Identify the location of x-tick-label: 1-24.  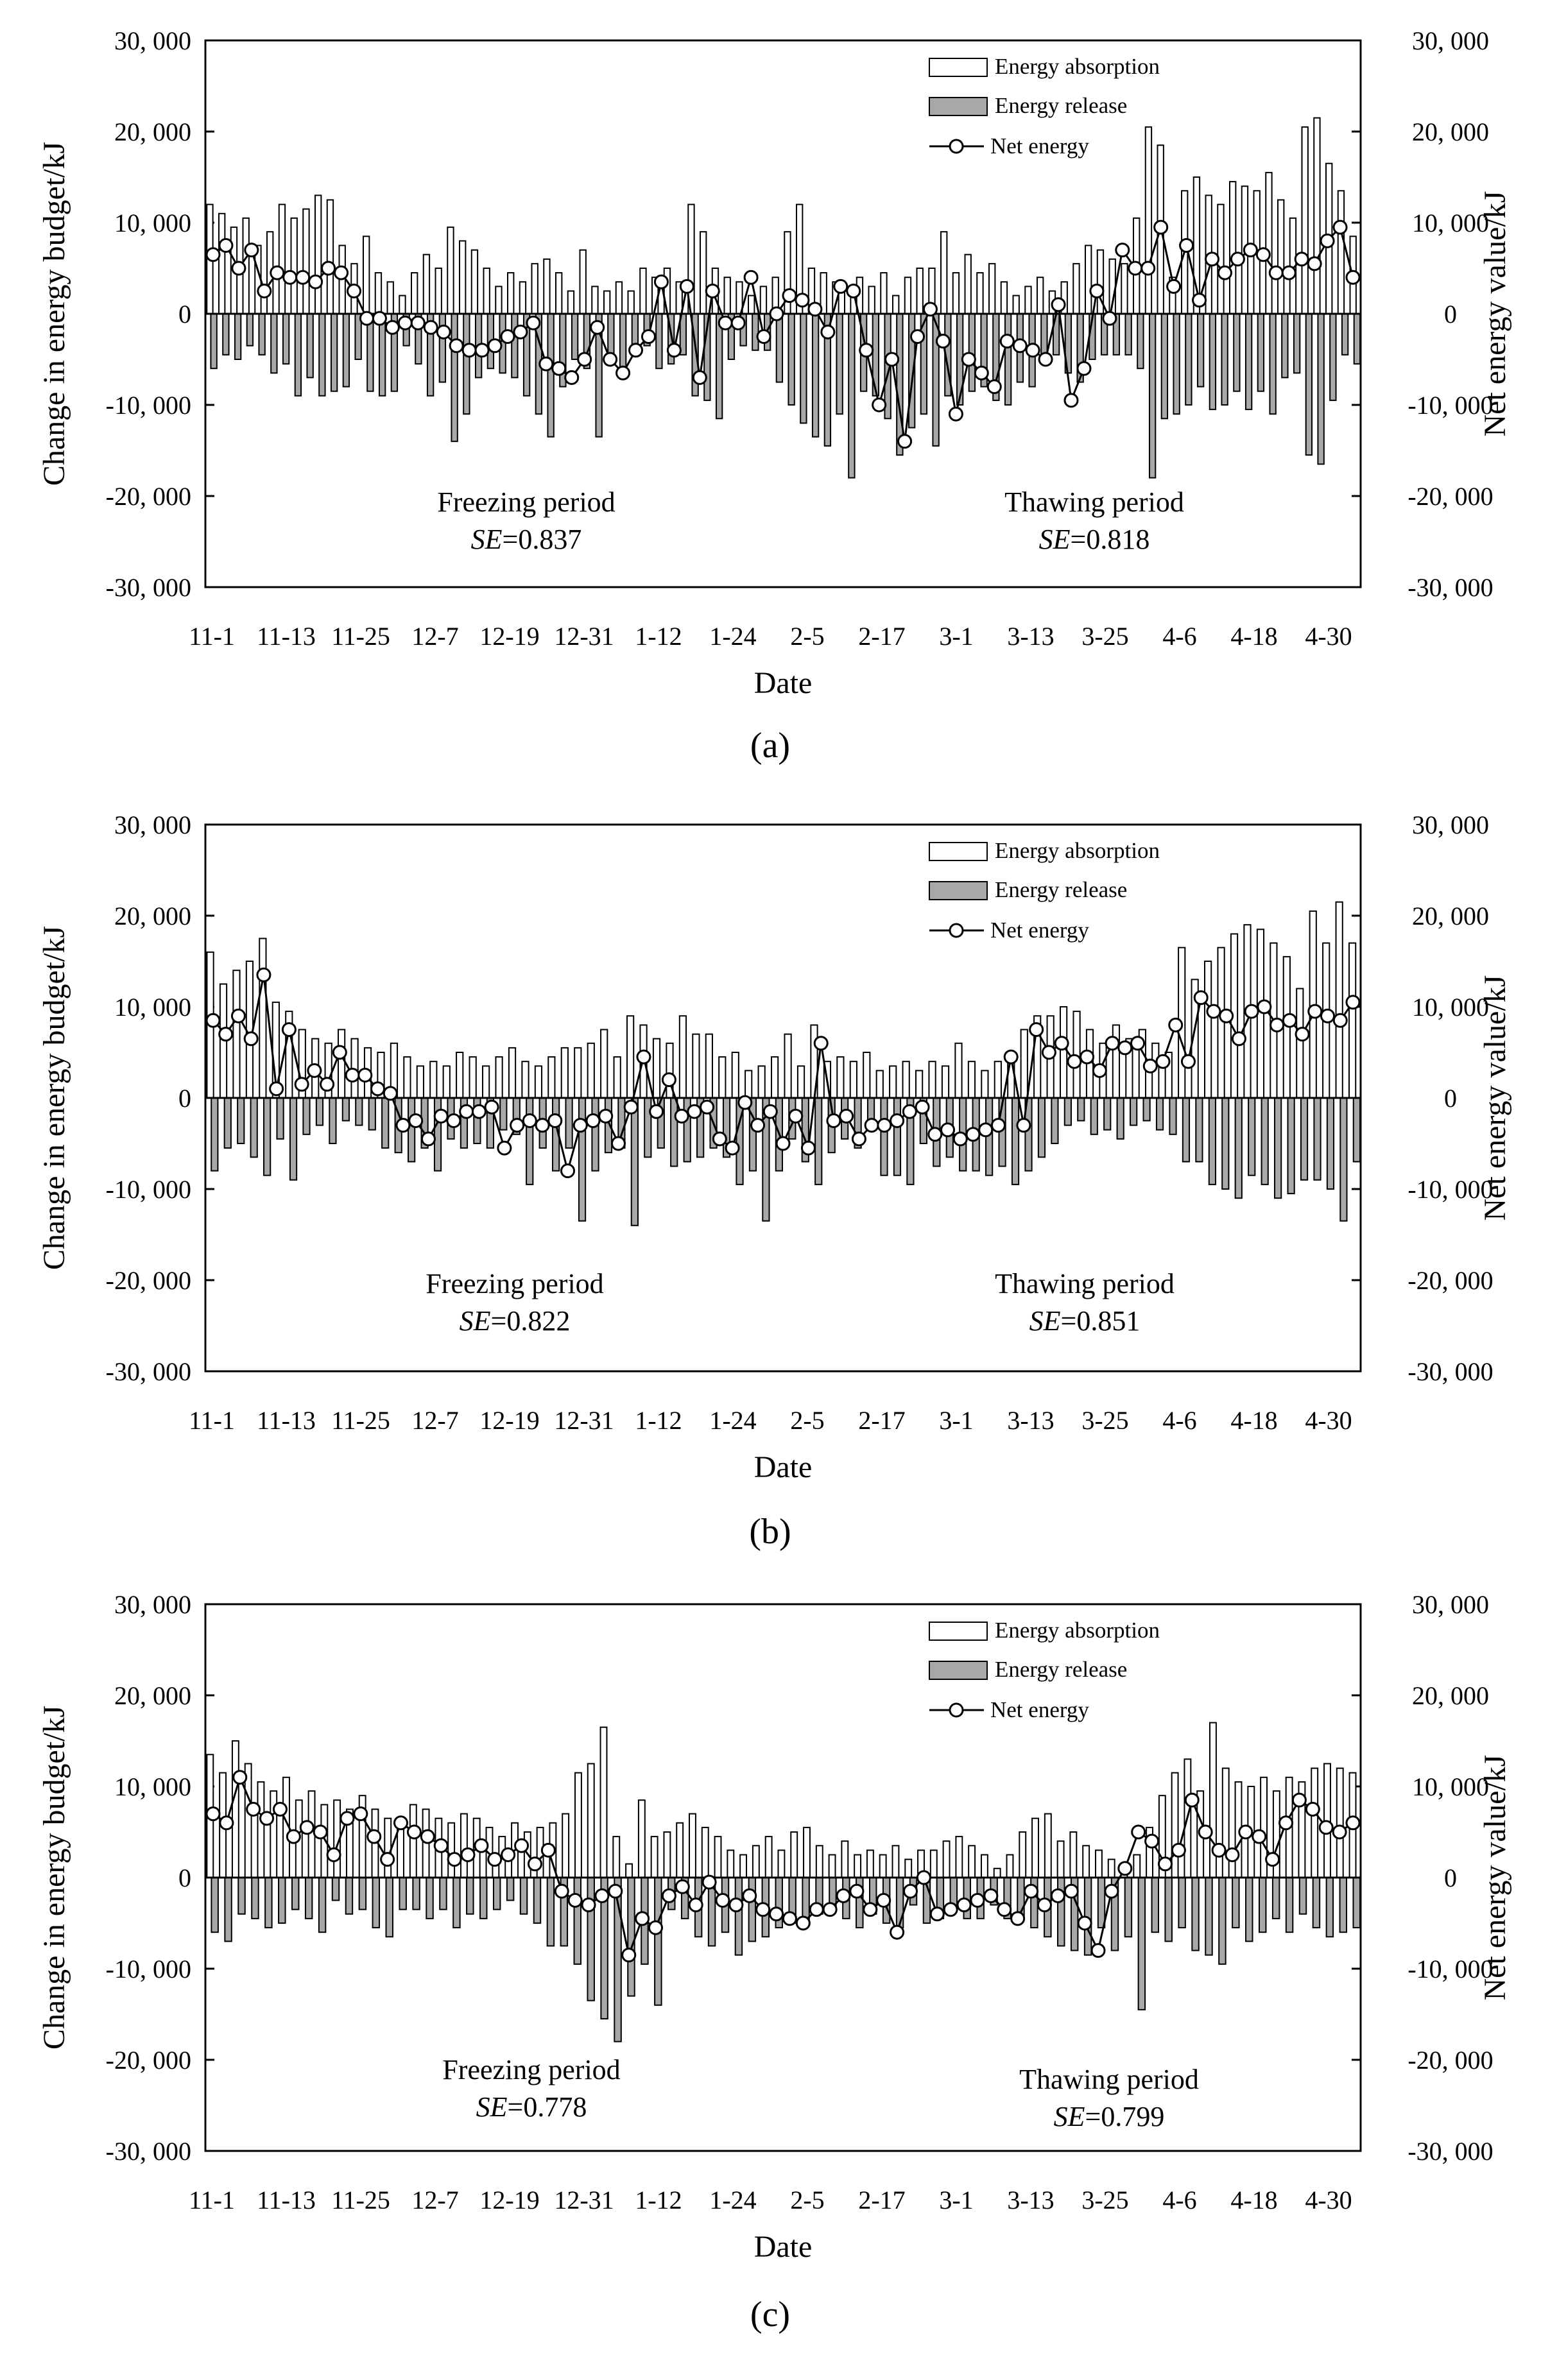
(732, 1420).